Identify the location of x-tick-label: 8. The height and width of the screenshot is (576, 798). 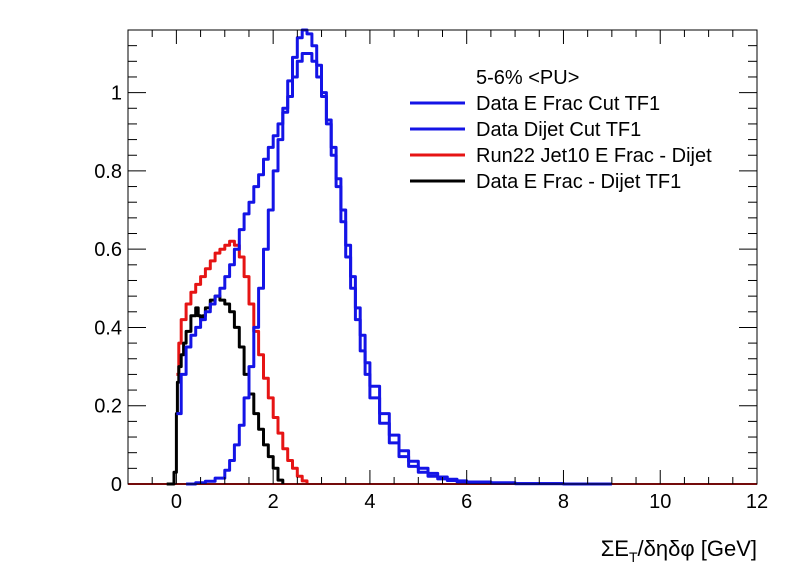
(563, 502).